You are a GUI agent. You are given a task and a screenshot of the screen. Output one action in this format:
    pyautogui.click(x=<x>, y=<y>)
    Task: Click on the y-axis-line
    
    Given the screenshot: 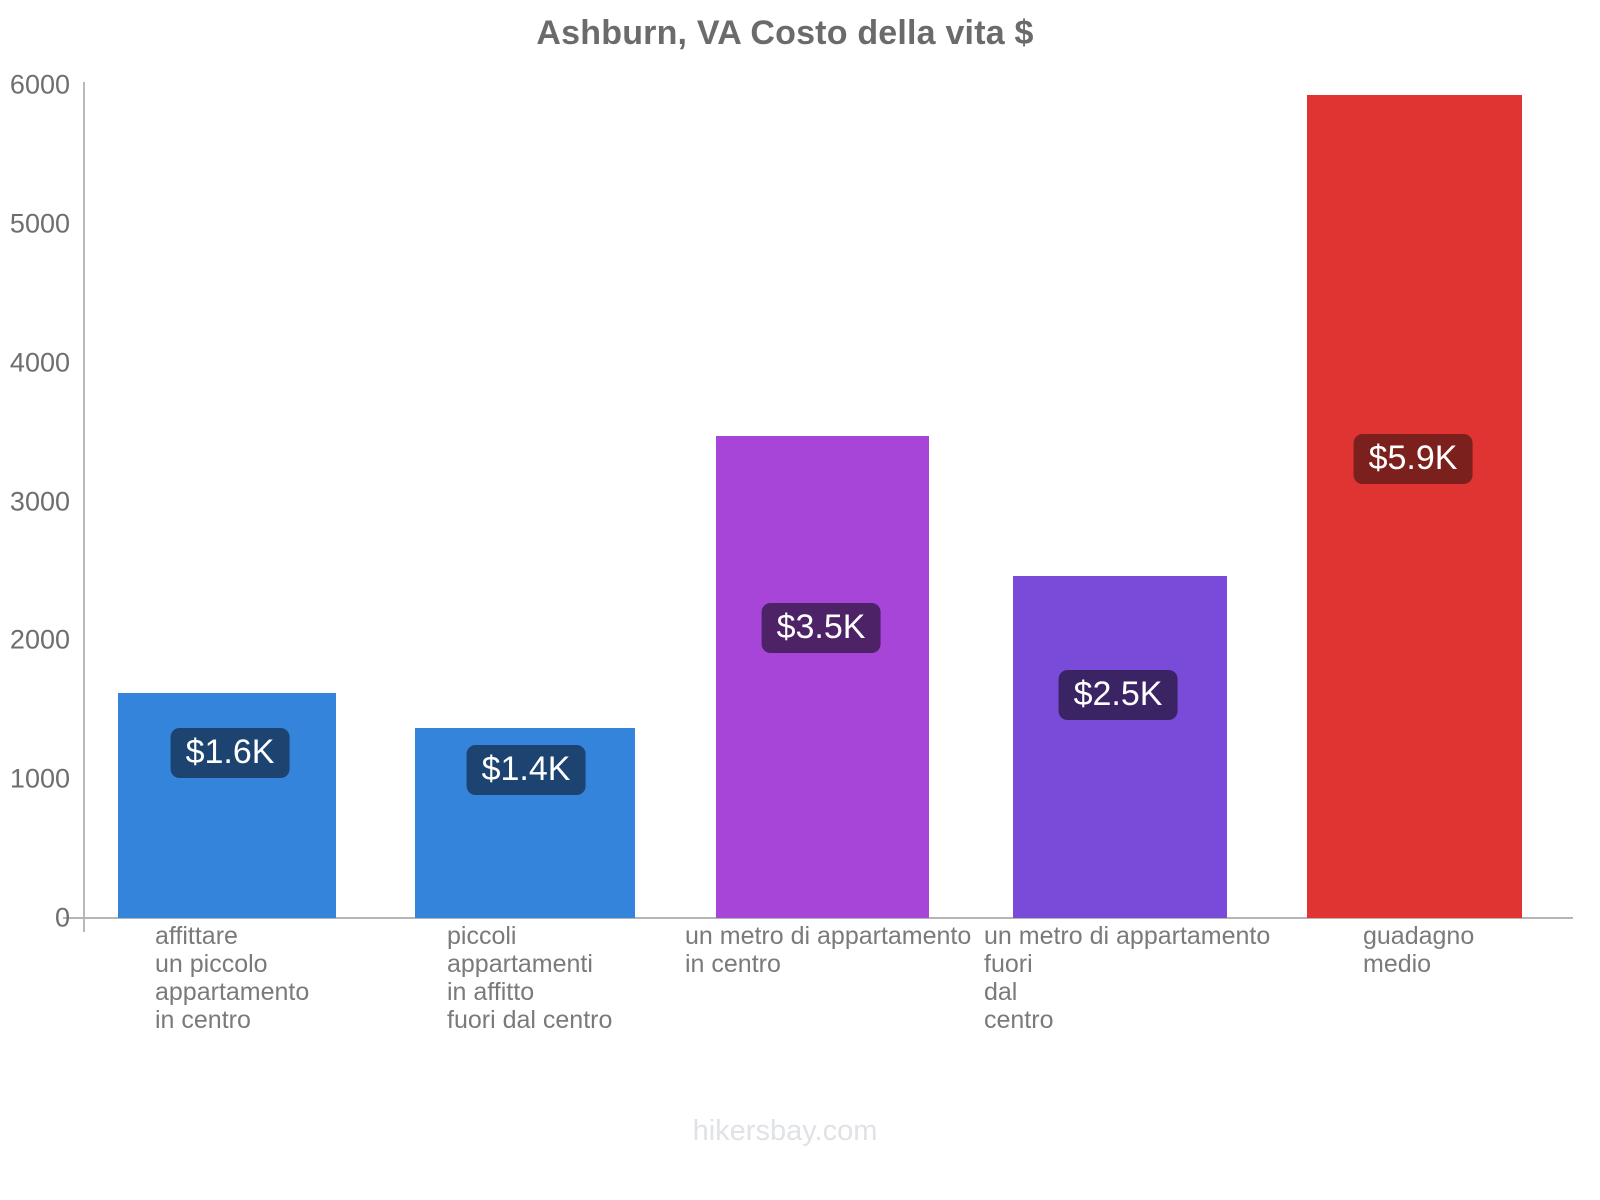 What is the action you would take?
    pyautogui.click(x=84, y=507)
    